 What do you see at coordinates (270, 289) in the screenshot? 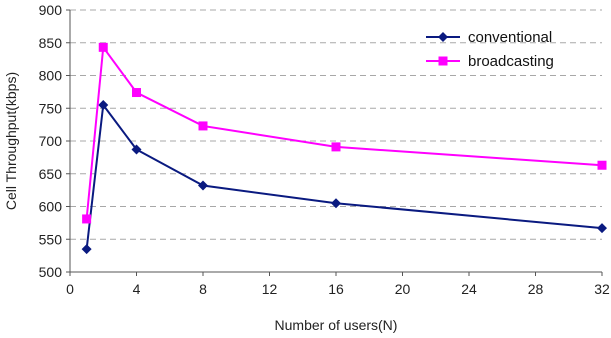
I see `x-tick-label-3: 12` at bounding box center [270, 289].